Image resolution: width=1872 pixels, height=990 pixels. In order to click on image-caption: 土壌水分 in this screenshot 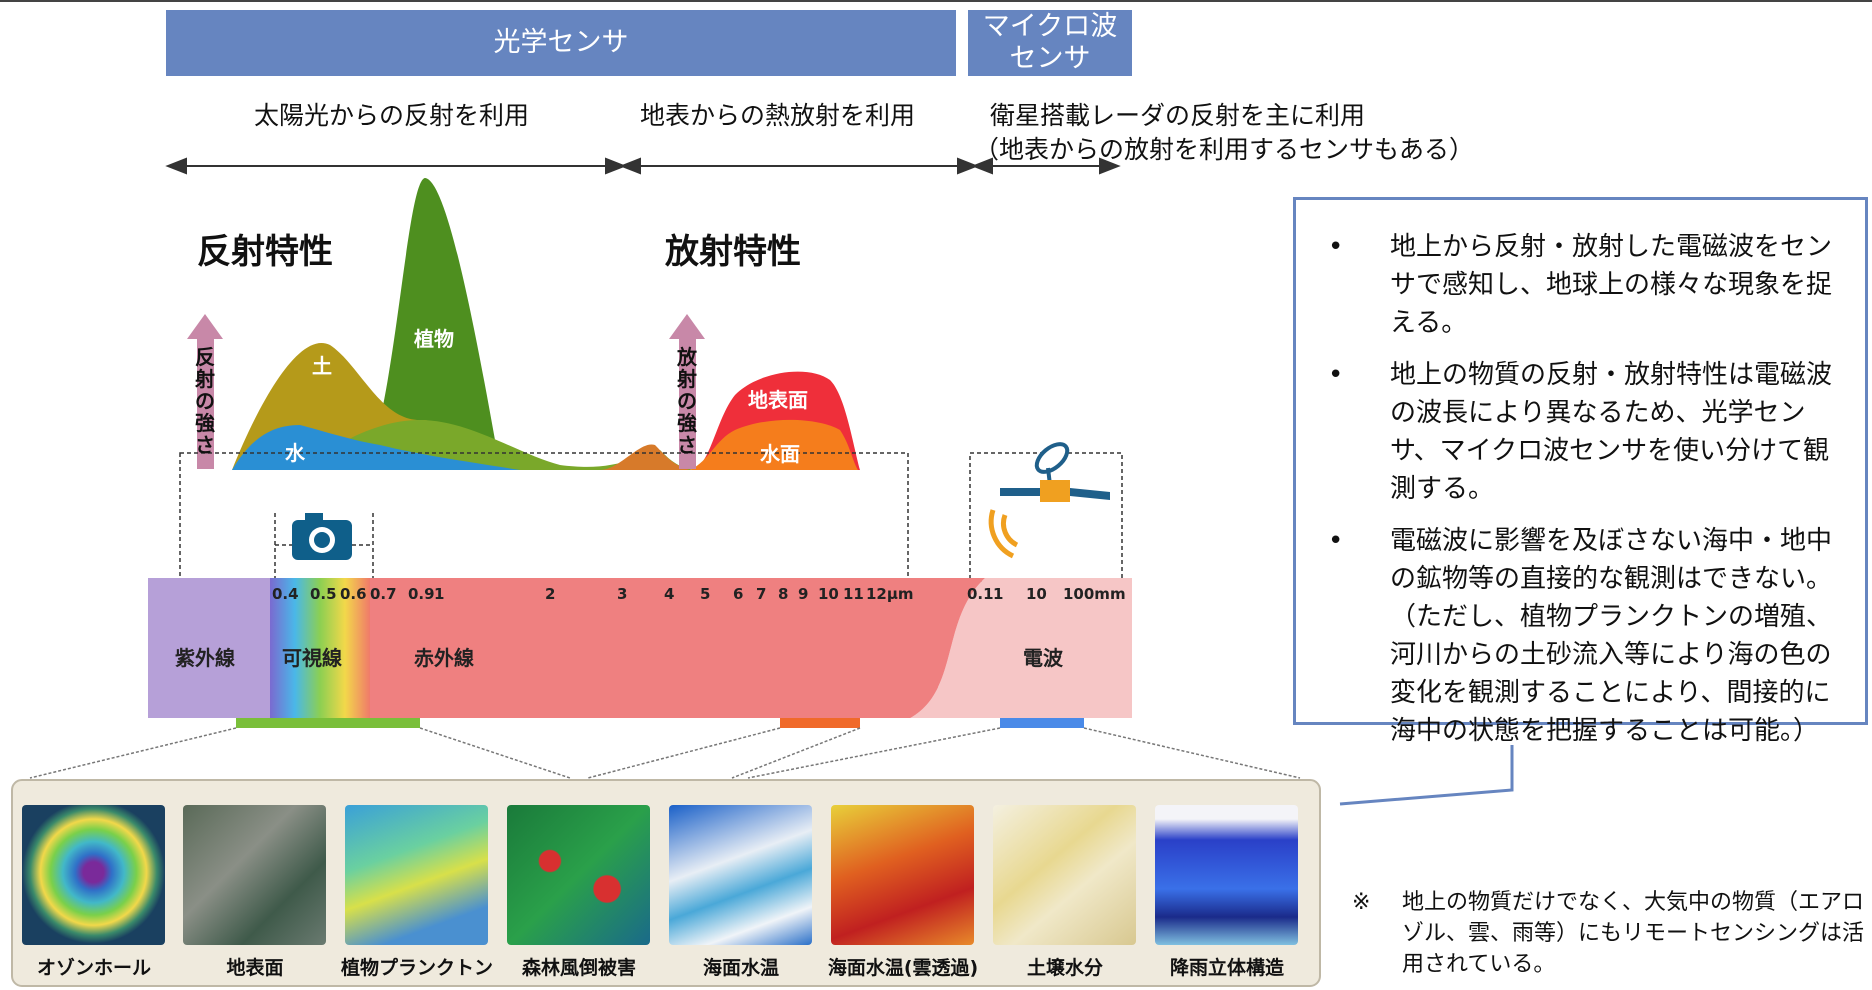, I will do `click(1064, 968)`.